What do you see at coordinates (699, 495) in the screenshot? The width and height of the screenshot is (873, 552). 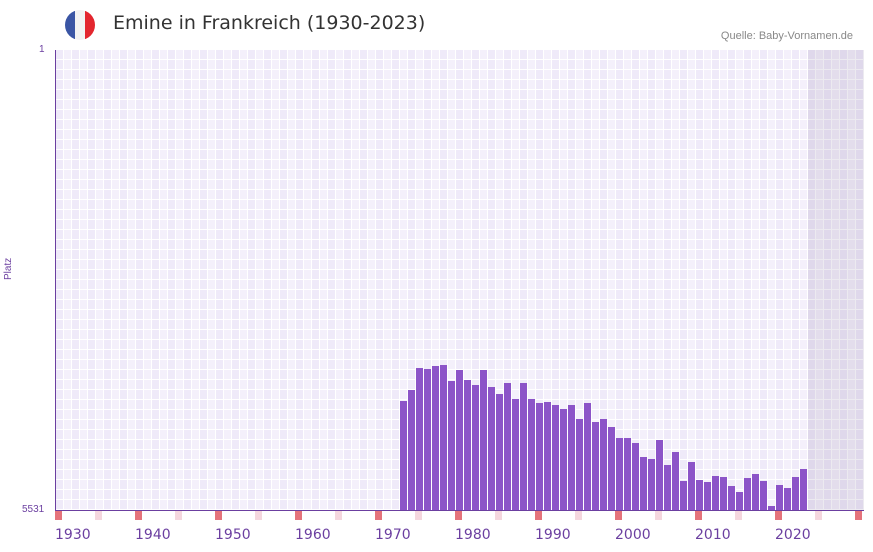 I see `bar-2010` at bounding box center [699, 495].